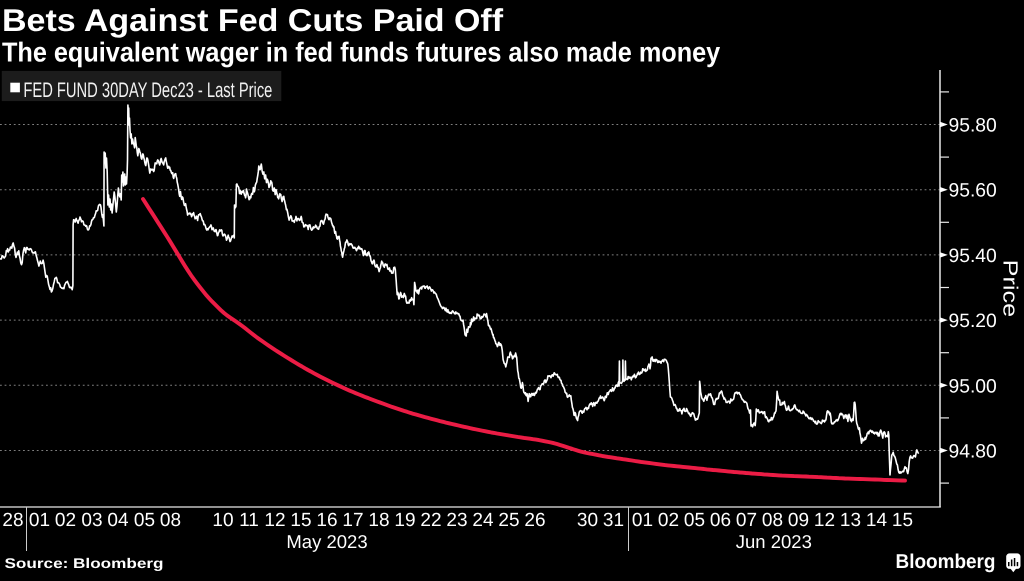 The height and width of the screenshot is (581, 1024). I want to click on svg-text: 95.40, so click(973, 256).